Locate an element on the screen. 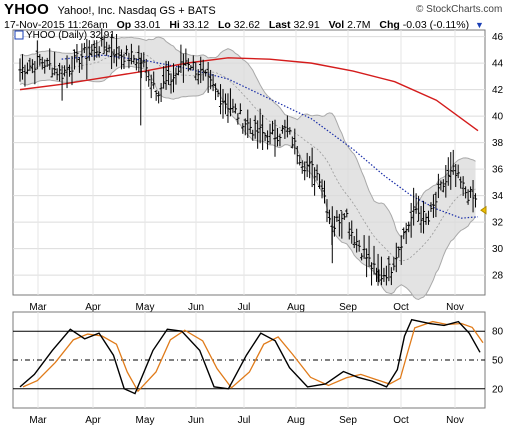 The width and height of the screenshot is (520, 429). company-name: Yahoo!, Inc. is located at coordinates (86, 11).